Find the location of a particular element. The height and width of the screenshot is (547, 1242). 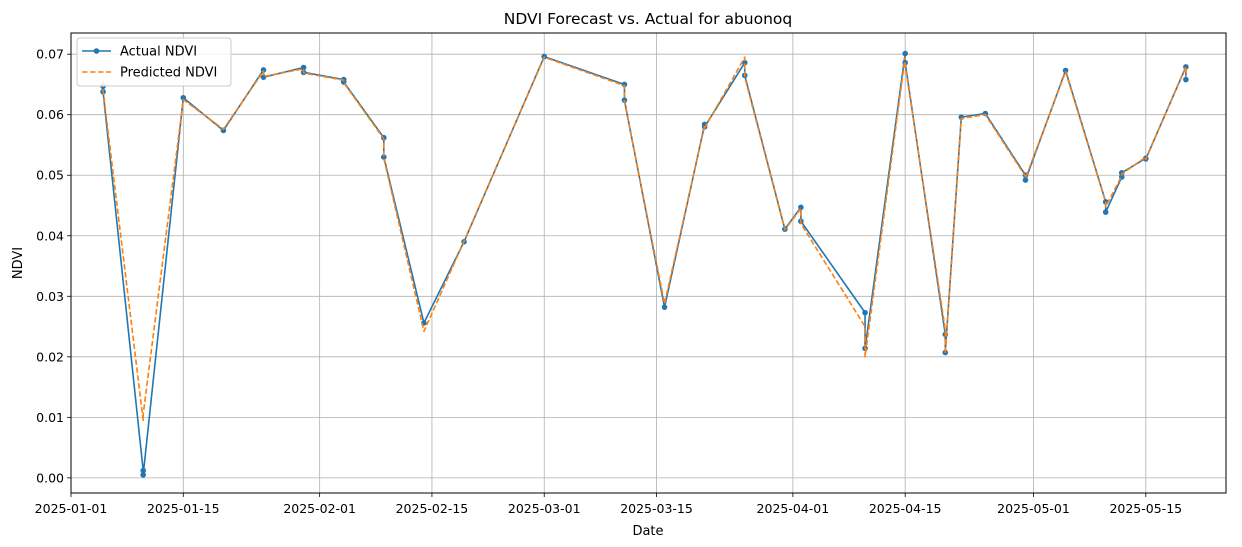

y-tick-label: 0.04 is located at coordinates (50, 235).